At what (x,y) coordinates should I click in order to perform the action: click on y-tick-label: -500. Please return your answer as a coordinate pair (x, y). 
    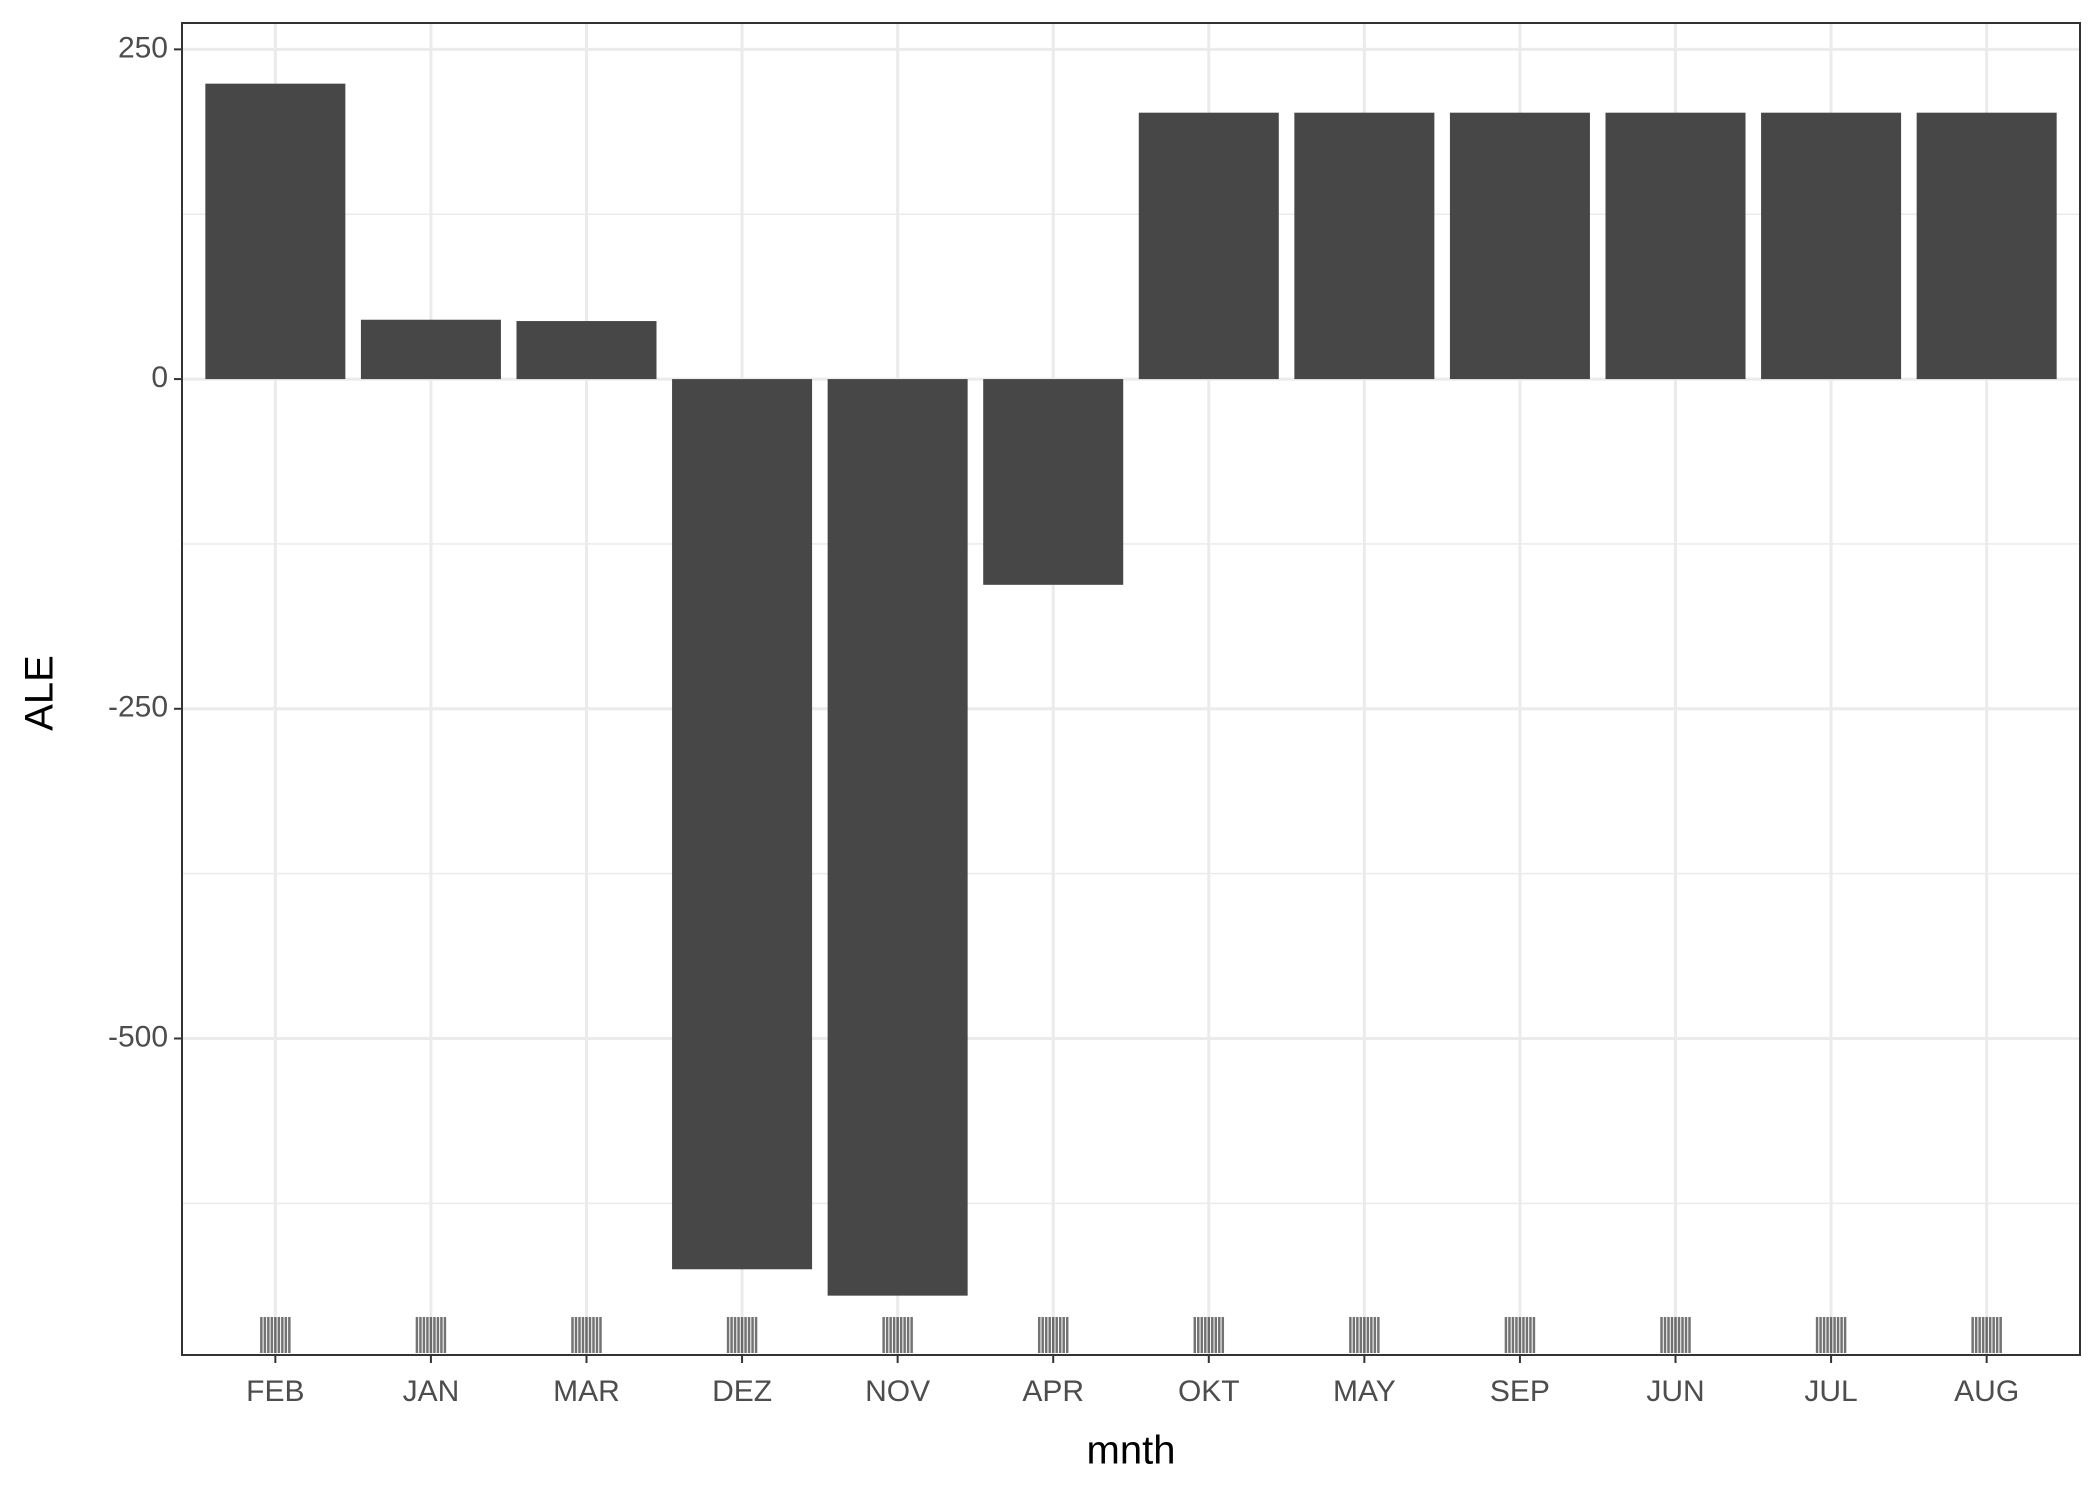
    Looking at the image, I should click on (138, 1036).